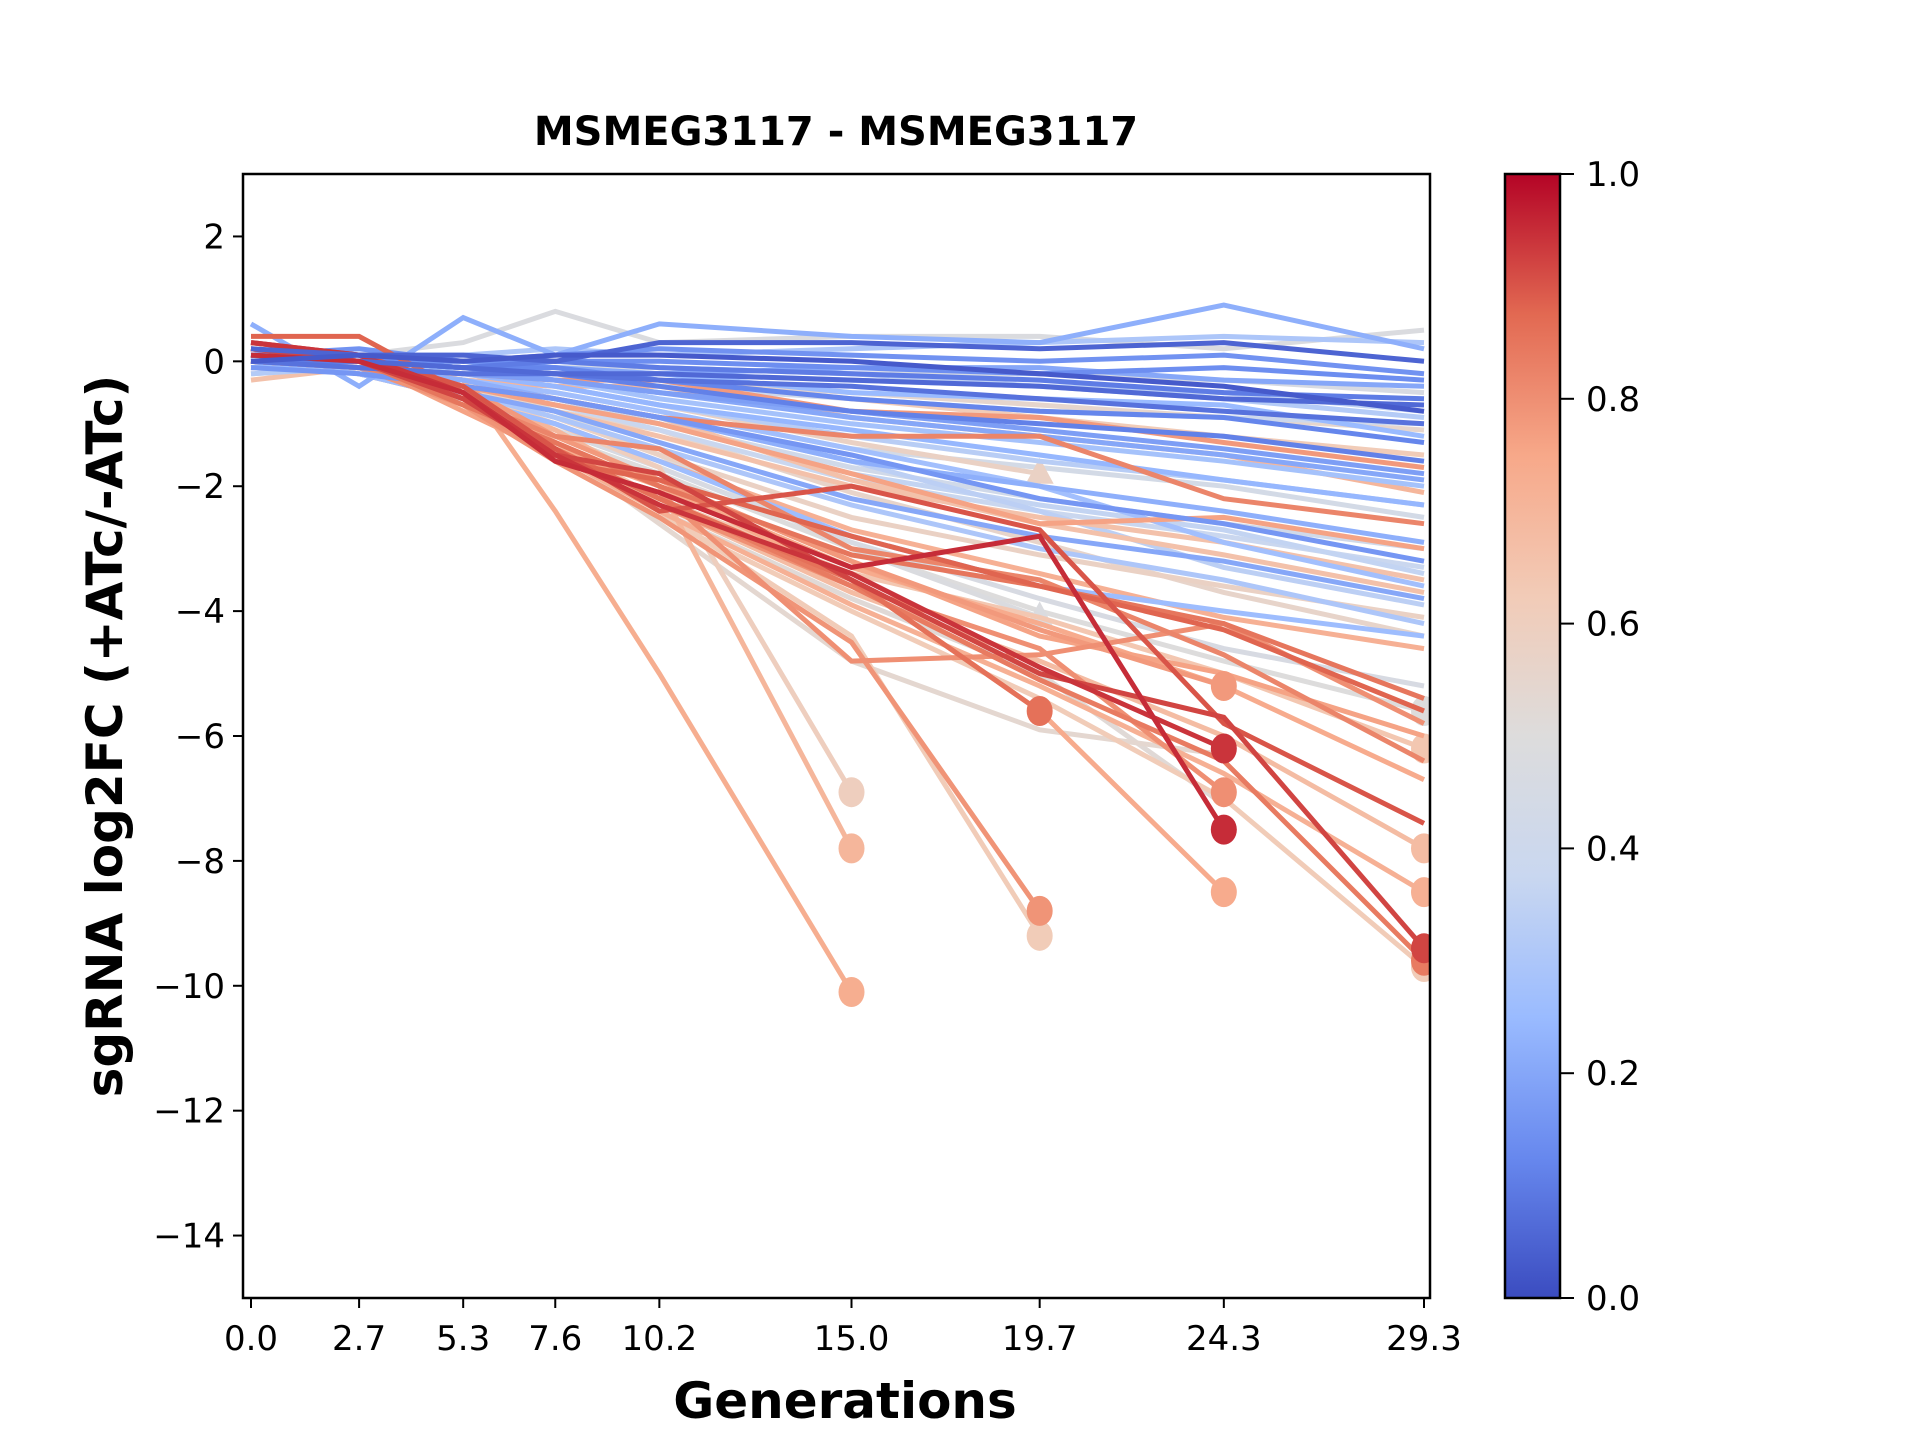 The width and height of the screenshot is (1920, 1440). Describe the element at coordinates (1613, 400) in the screenshot. I see `colorbar-tick-label: 0.8` at that location.